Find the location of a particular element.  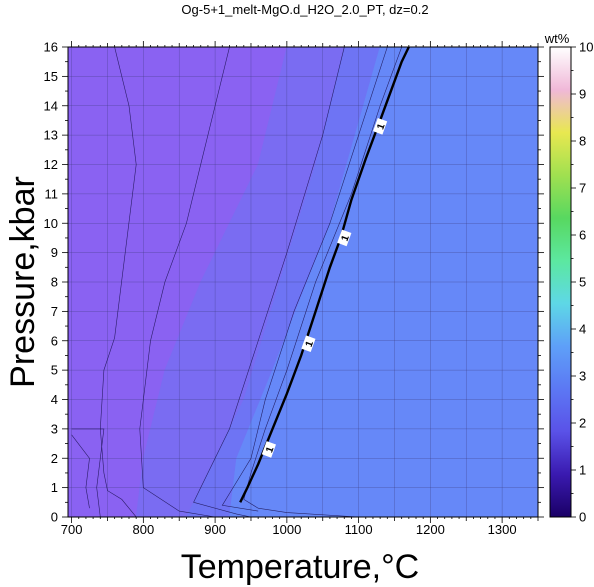

y-tick-label: 5 is located at coordinates (54, 370).